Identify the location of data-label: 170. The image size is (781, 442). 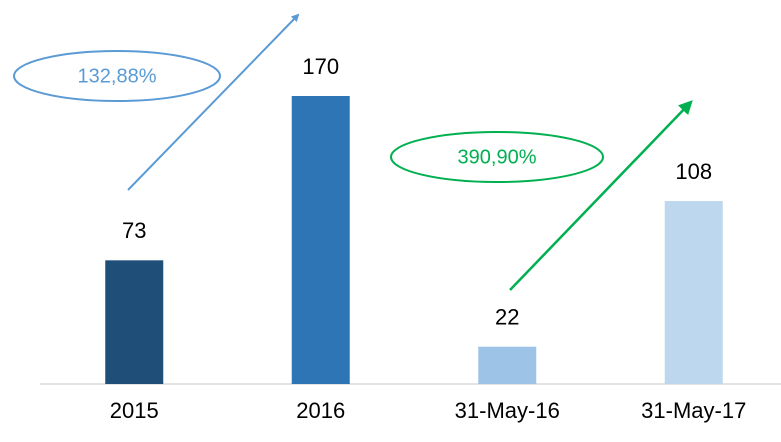
(320, 66).